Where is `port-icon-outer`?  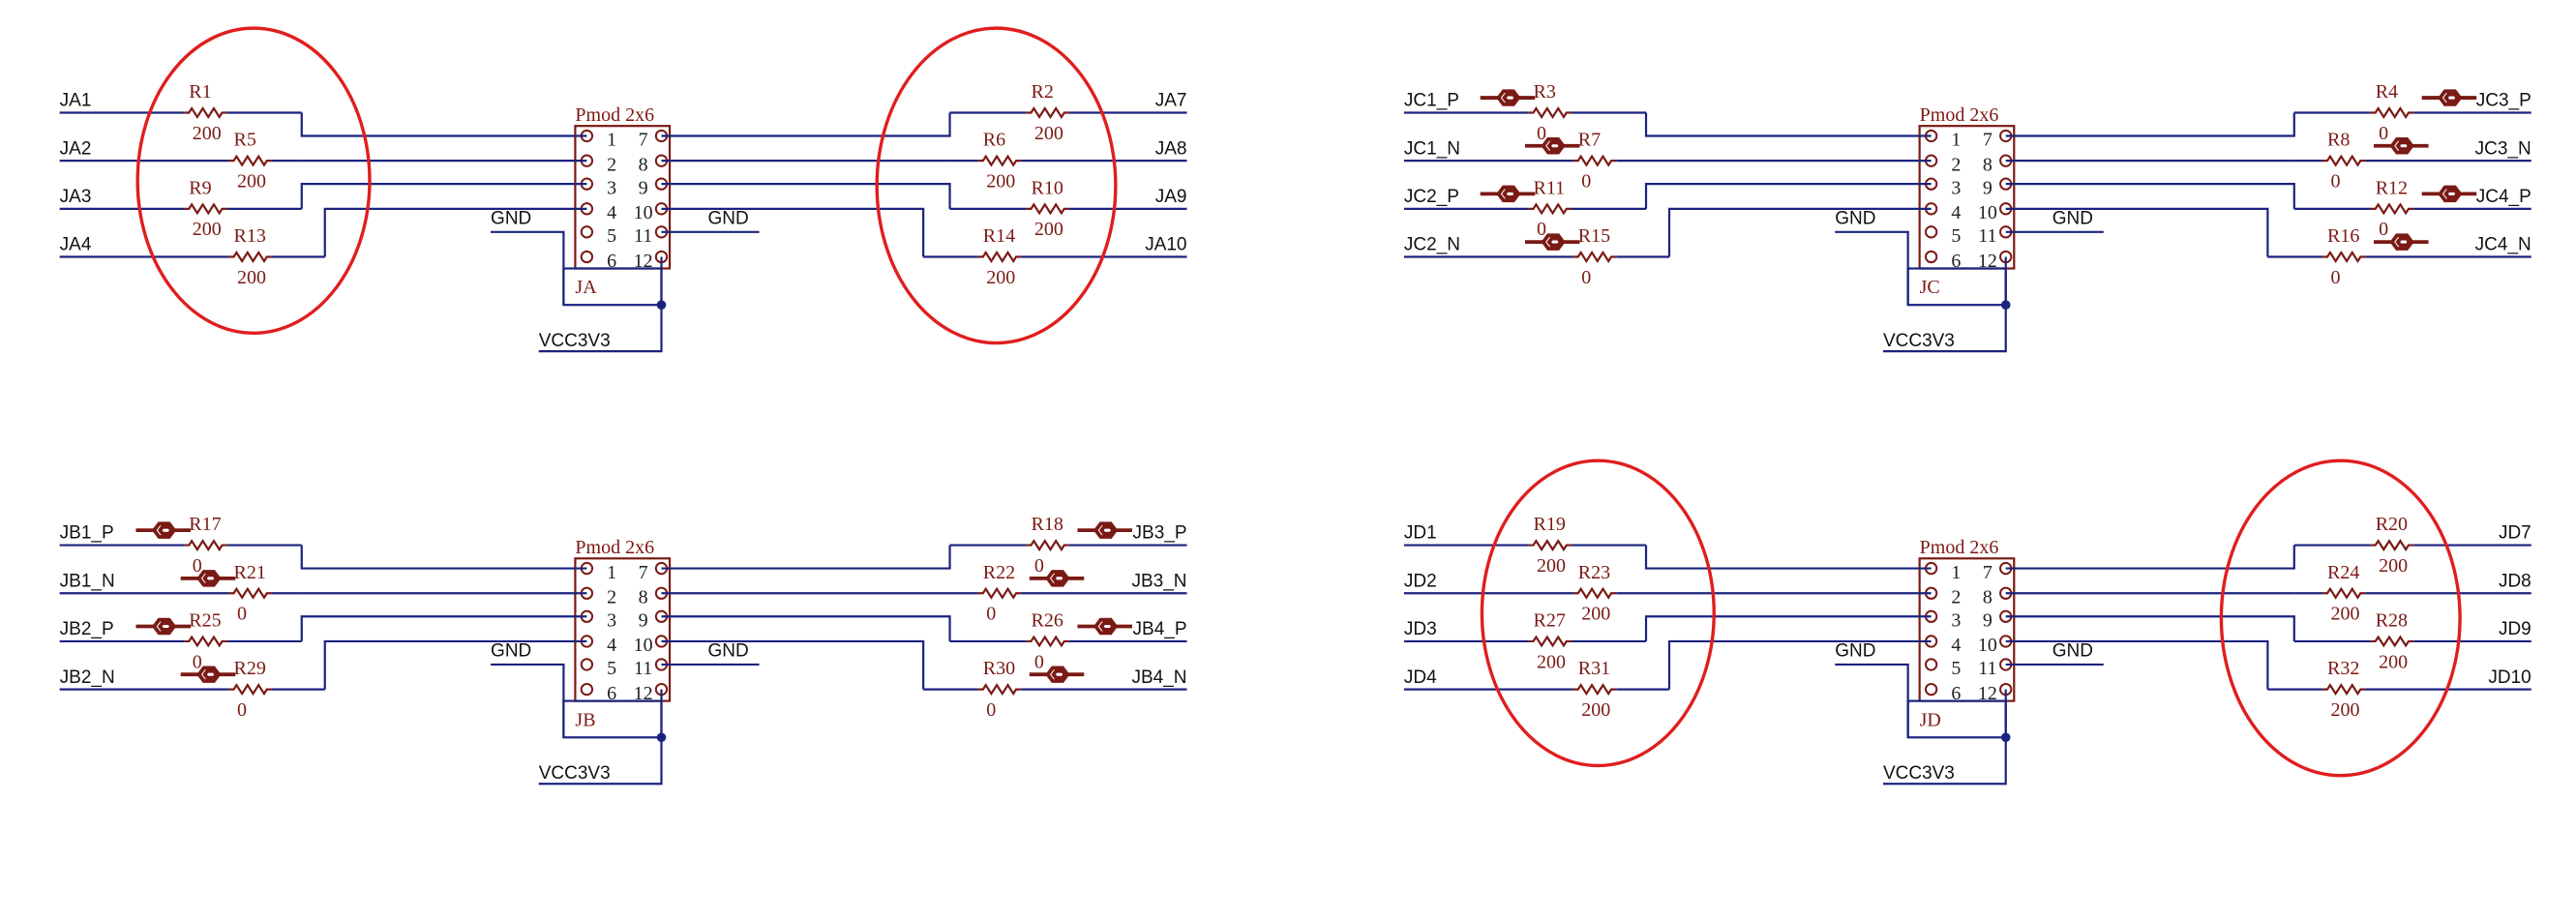 port-icon-outer is located at coordinates (2450, 194).